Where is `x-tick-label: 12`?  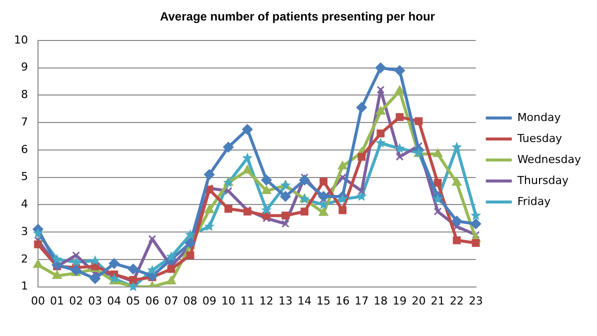 x-tick-label: 12 is located at coordinates (266, 301).